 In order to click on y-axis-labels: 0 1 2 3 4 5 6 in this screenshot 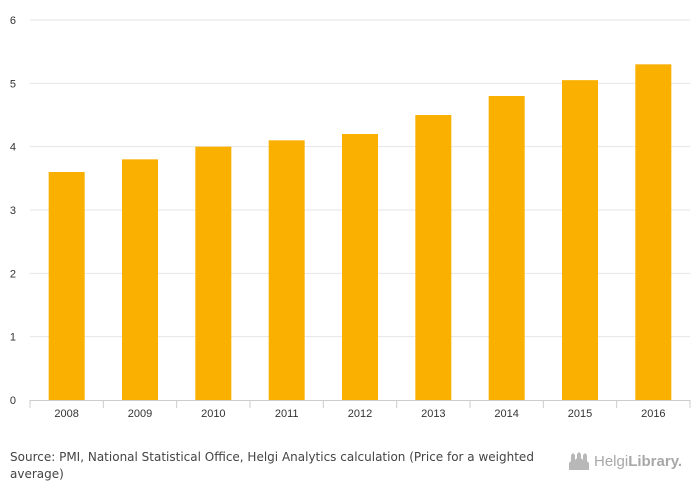, I will do `click(13, 211)`.